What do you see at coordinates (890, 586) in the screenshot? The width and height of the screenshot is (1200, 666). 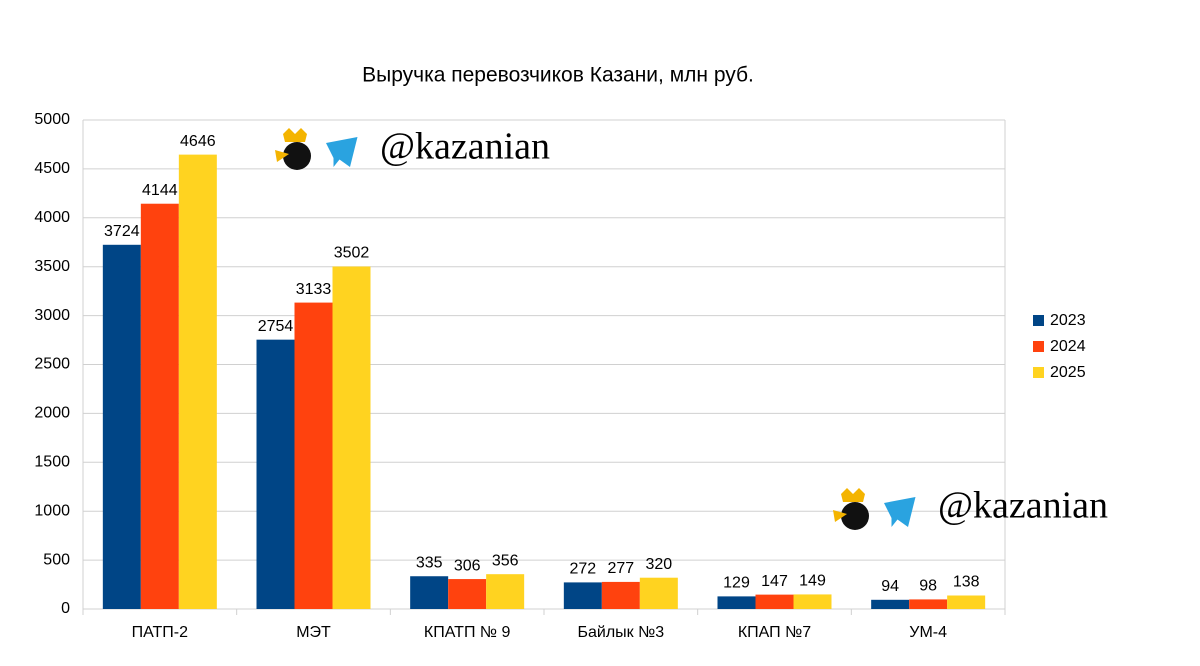 I see `value-label: 94` at bounding box center [890, 586].